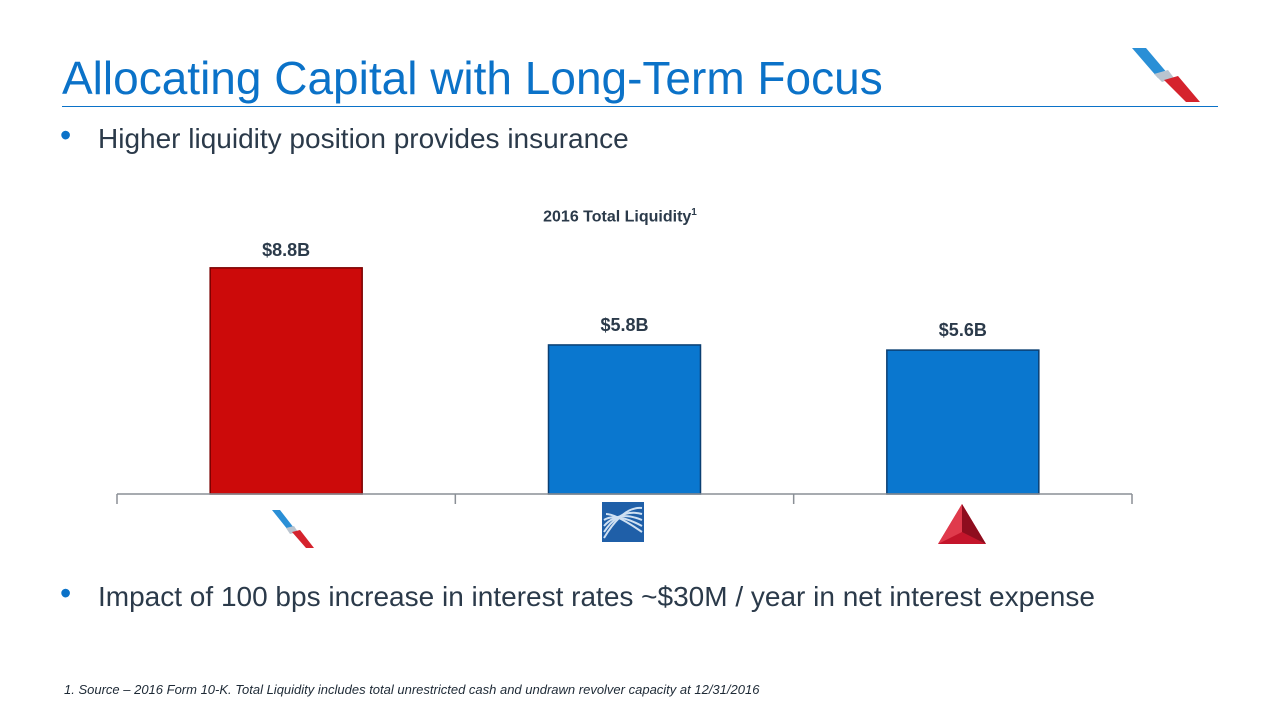 This screenshot has height=720, width=1280. What do you see at coordinates (623, 522) in the screenshot?
I see `united-airlines-logo-icon` at bounding box center [623, 522].